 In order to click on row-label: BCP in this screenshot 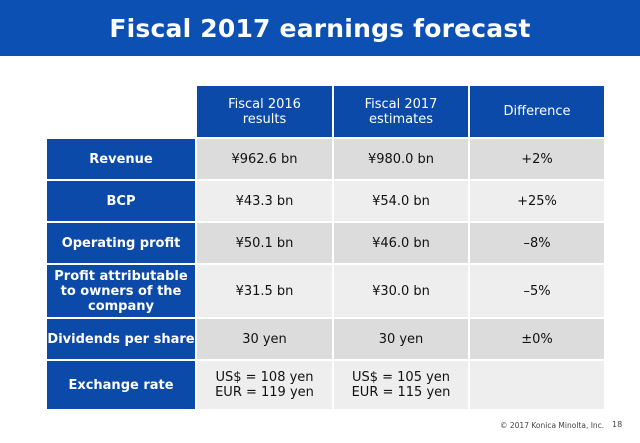, I will do `click(121, 201)`.